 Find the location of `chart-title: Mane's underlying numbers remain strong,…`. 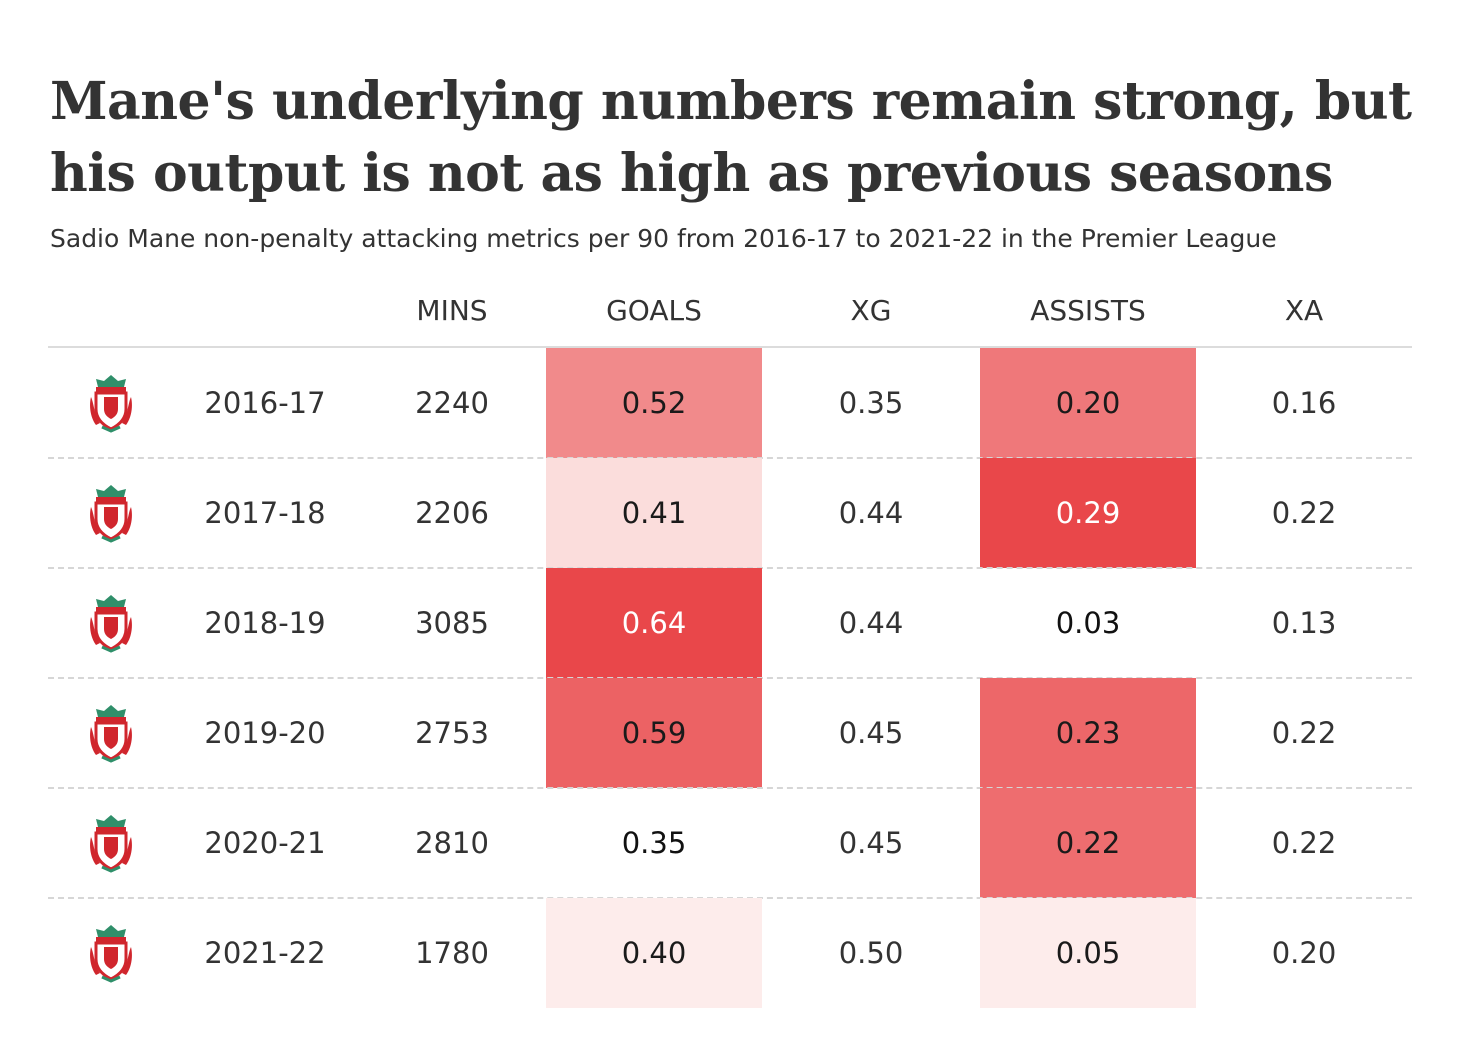

chart-title: Mane's underlying numbers remain strong,… is located at coordinates (731, 137).